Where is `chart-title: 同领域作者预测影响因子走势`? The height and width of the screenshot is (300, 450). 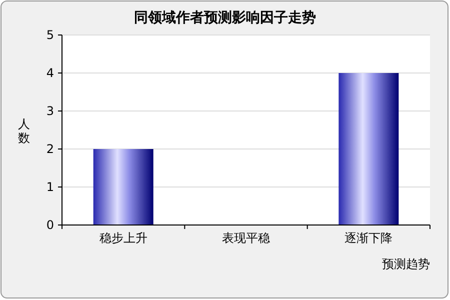 chart-title: 同领域作者预测影响因子走势 is located at coordinates (225, 18).